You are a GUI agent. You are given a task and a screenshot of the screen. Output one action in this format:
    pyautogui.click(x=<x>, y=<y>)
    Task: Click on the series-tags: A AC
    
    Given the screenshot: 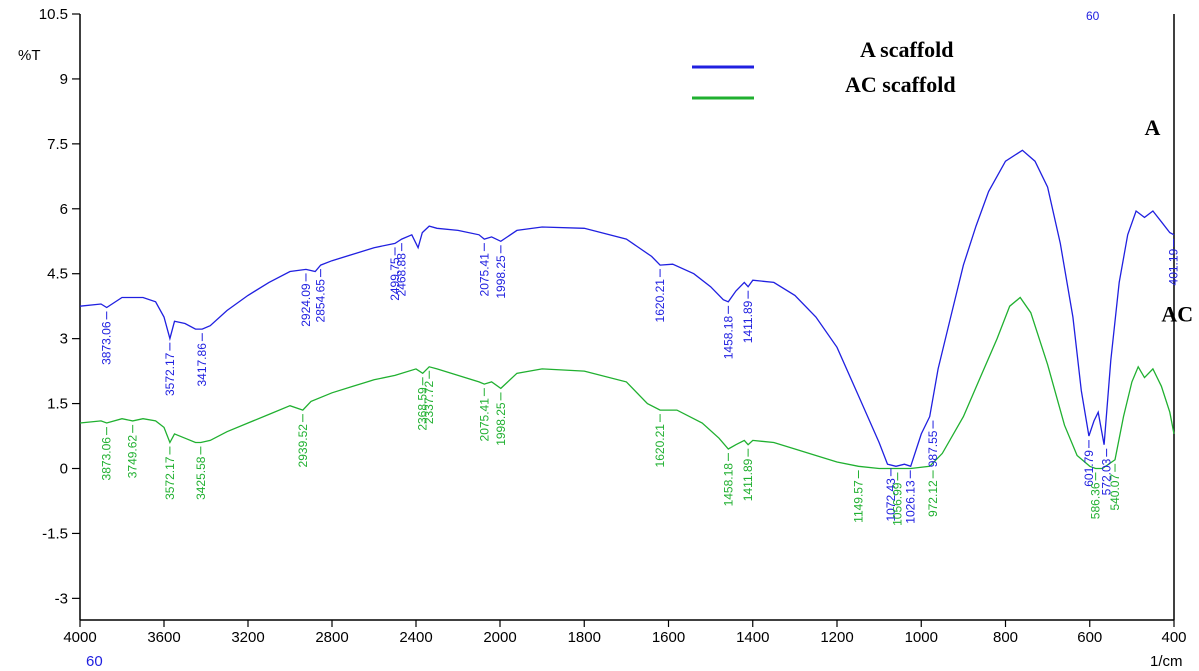 What is the action you would take?
    pyautogui.click(x=1169, y=220)
    